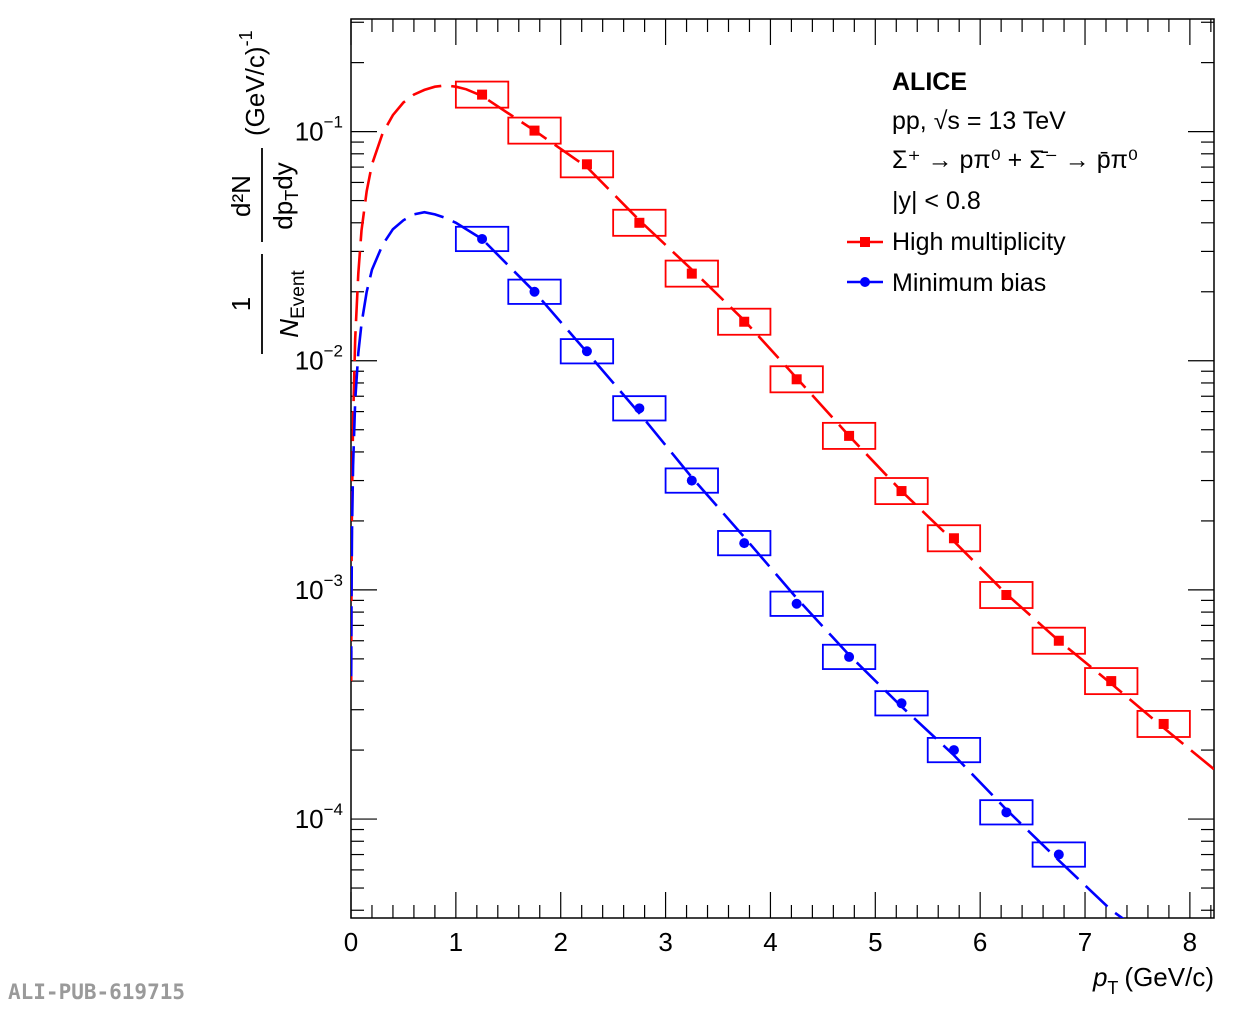  I want to click on x-tick-label: 1, so click(456, 942).